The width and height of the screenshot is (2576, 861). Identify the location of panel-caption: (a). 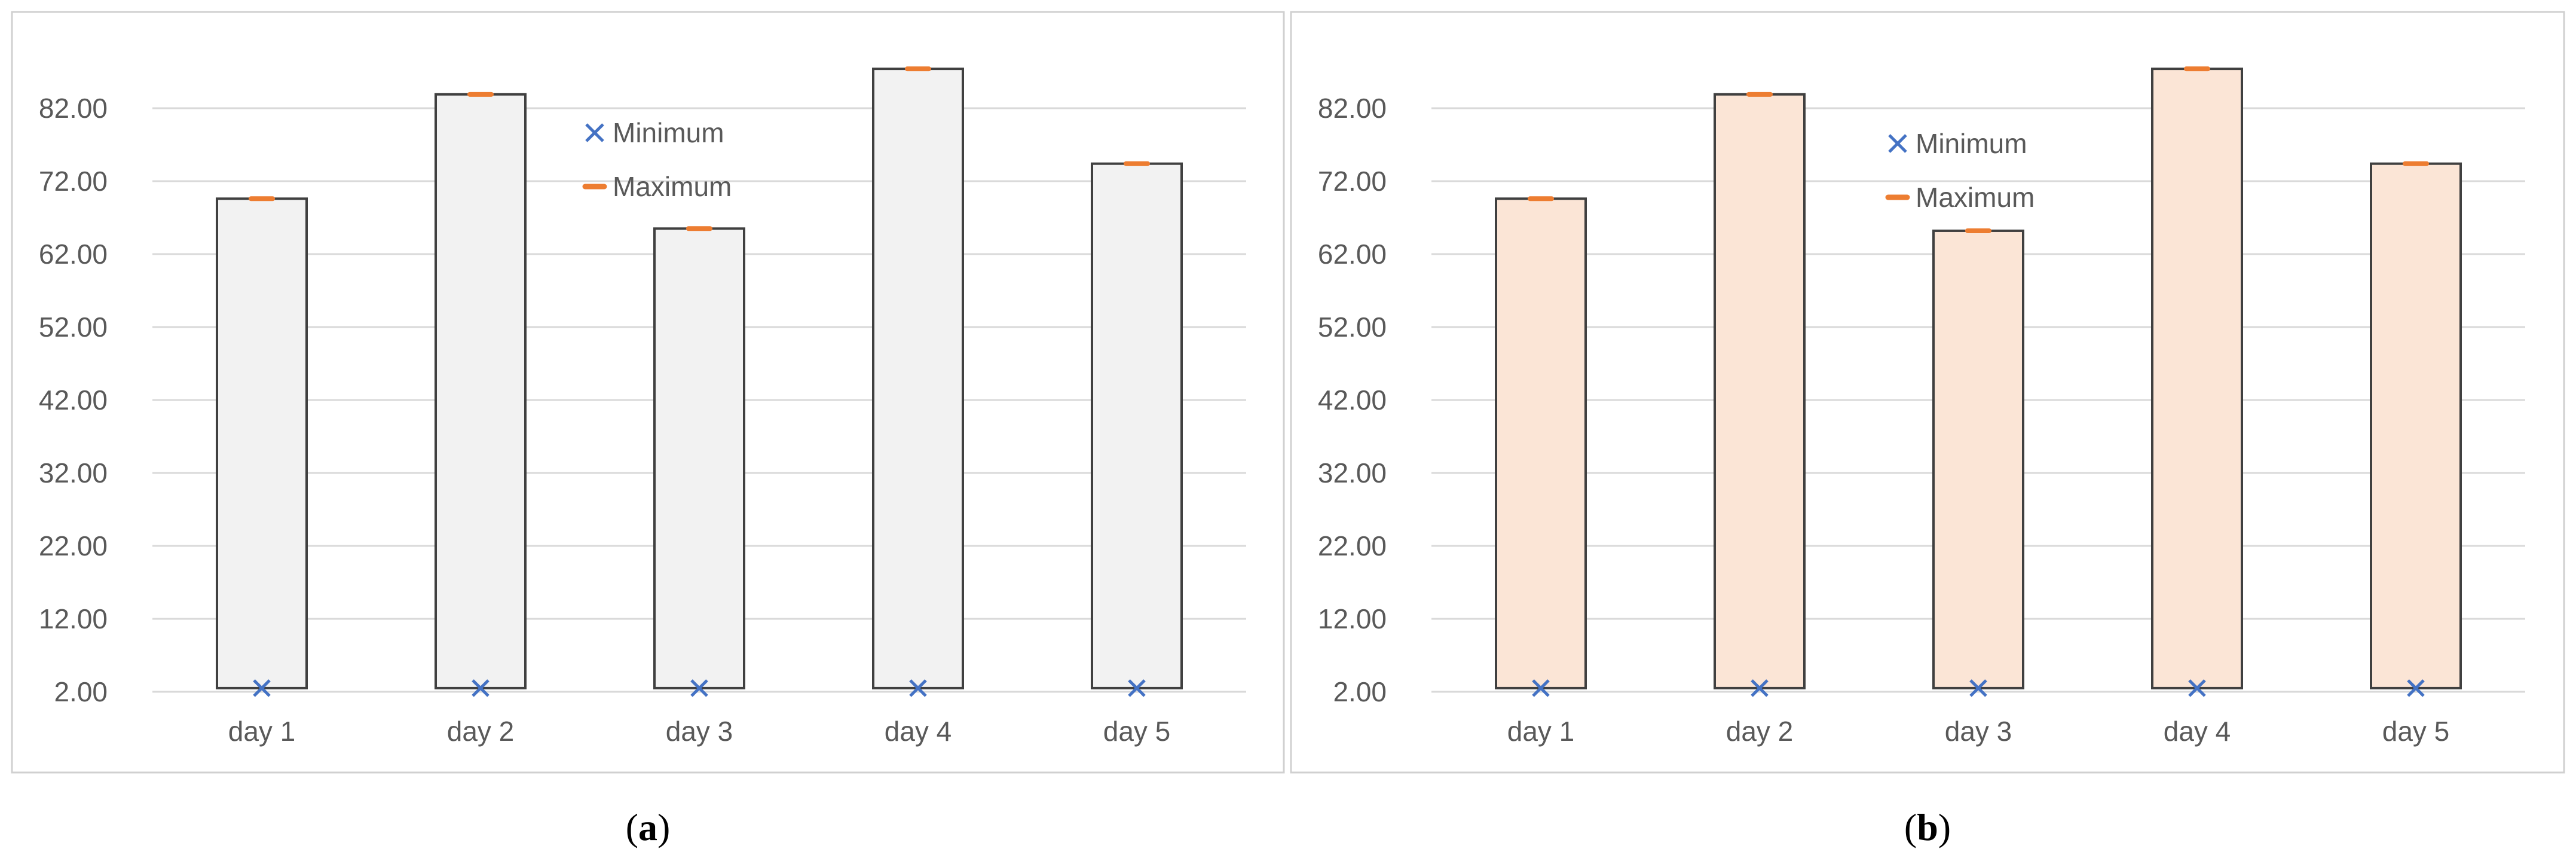
(648, 827).